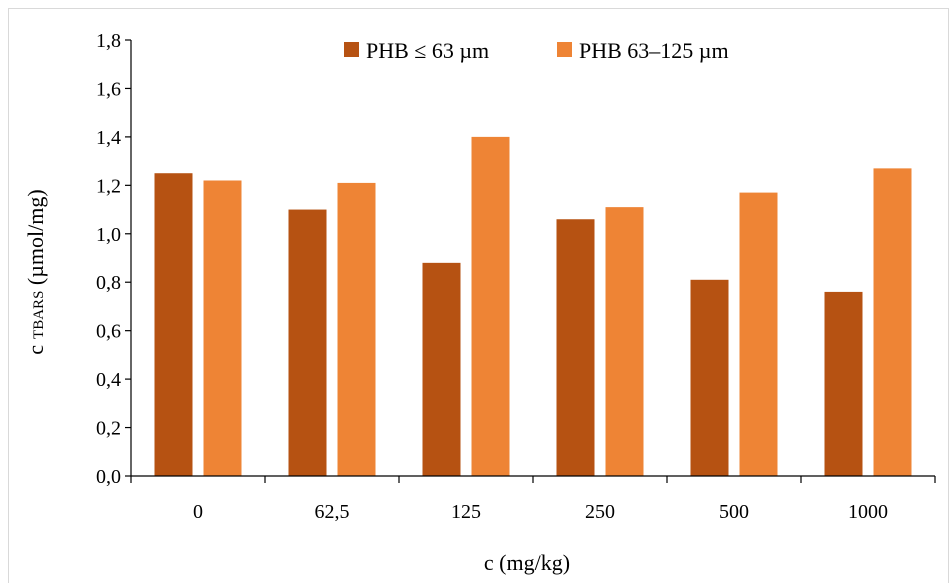 The width and height of the screenshot is (951, 583). What do you see at coordinates (356, 329) in the screenshot?
I see `bar-series-2-62,5` at bounding box center [356, 329].